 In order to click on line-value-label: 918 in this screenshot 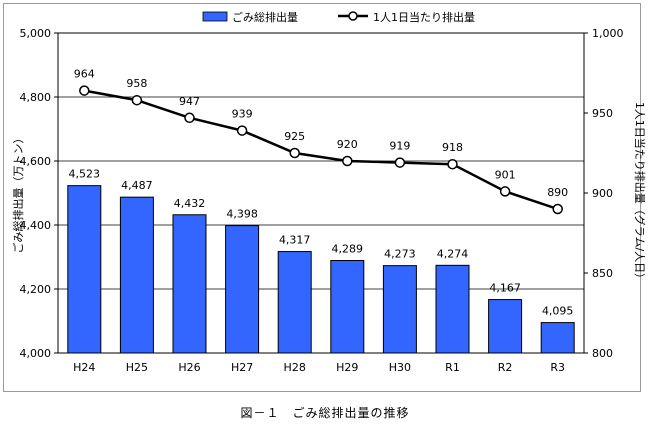, I will do `click(452, 147)`.